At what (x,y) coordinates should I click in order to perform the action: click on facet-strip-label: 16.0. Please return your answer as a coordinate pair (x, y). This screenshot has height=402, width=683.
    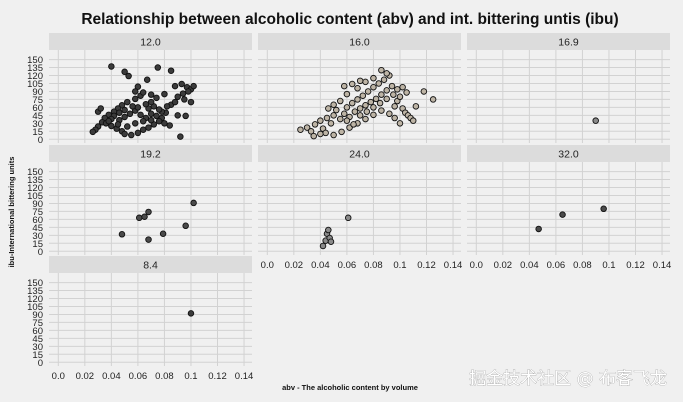
    Looking at the image, I should click on (359, 43).